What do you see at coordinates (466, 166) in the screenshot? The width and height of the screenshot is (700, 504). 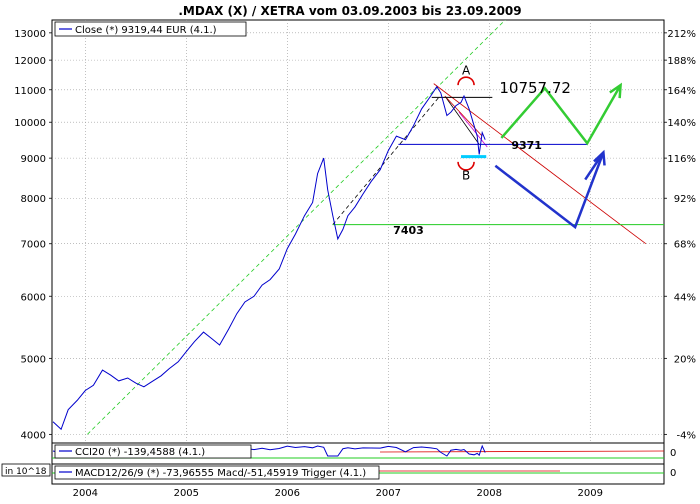 I see `arc-b` at bounding box center [466, 166].